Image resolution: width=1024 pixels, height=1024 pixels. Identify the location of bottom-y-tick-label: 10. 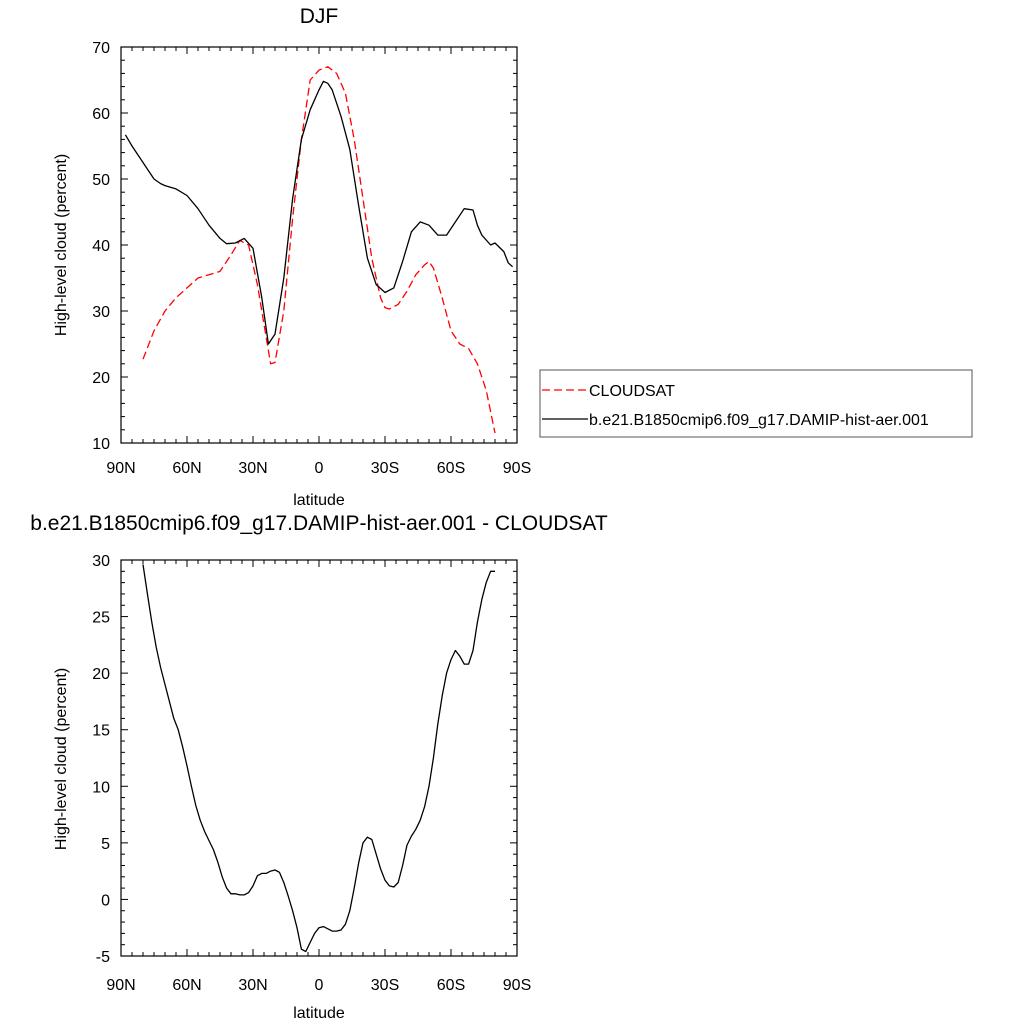
(101, 787).